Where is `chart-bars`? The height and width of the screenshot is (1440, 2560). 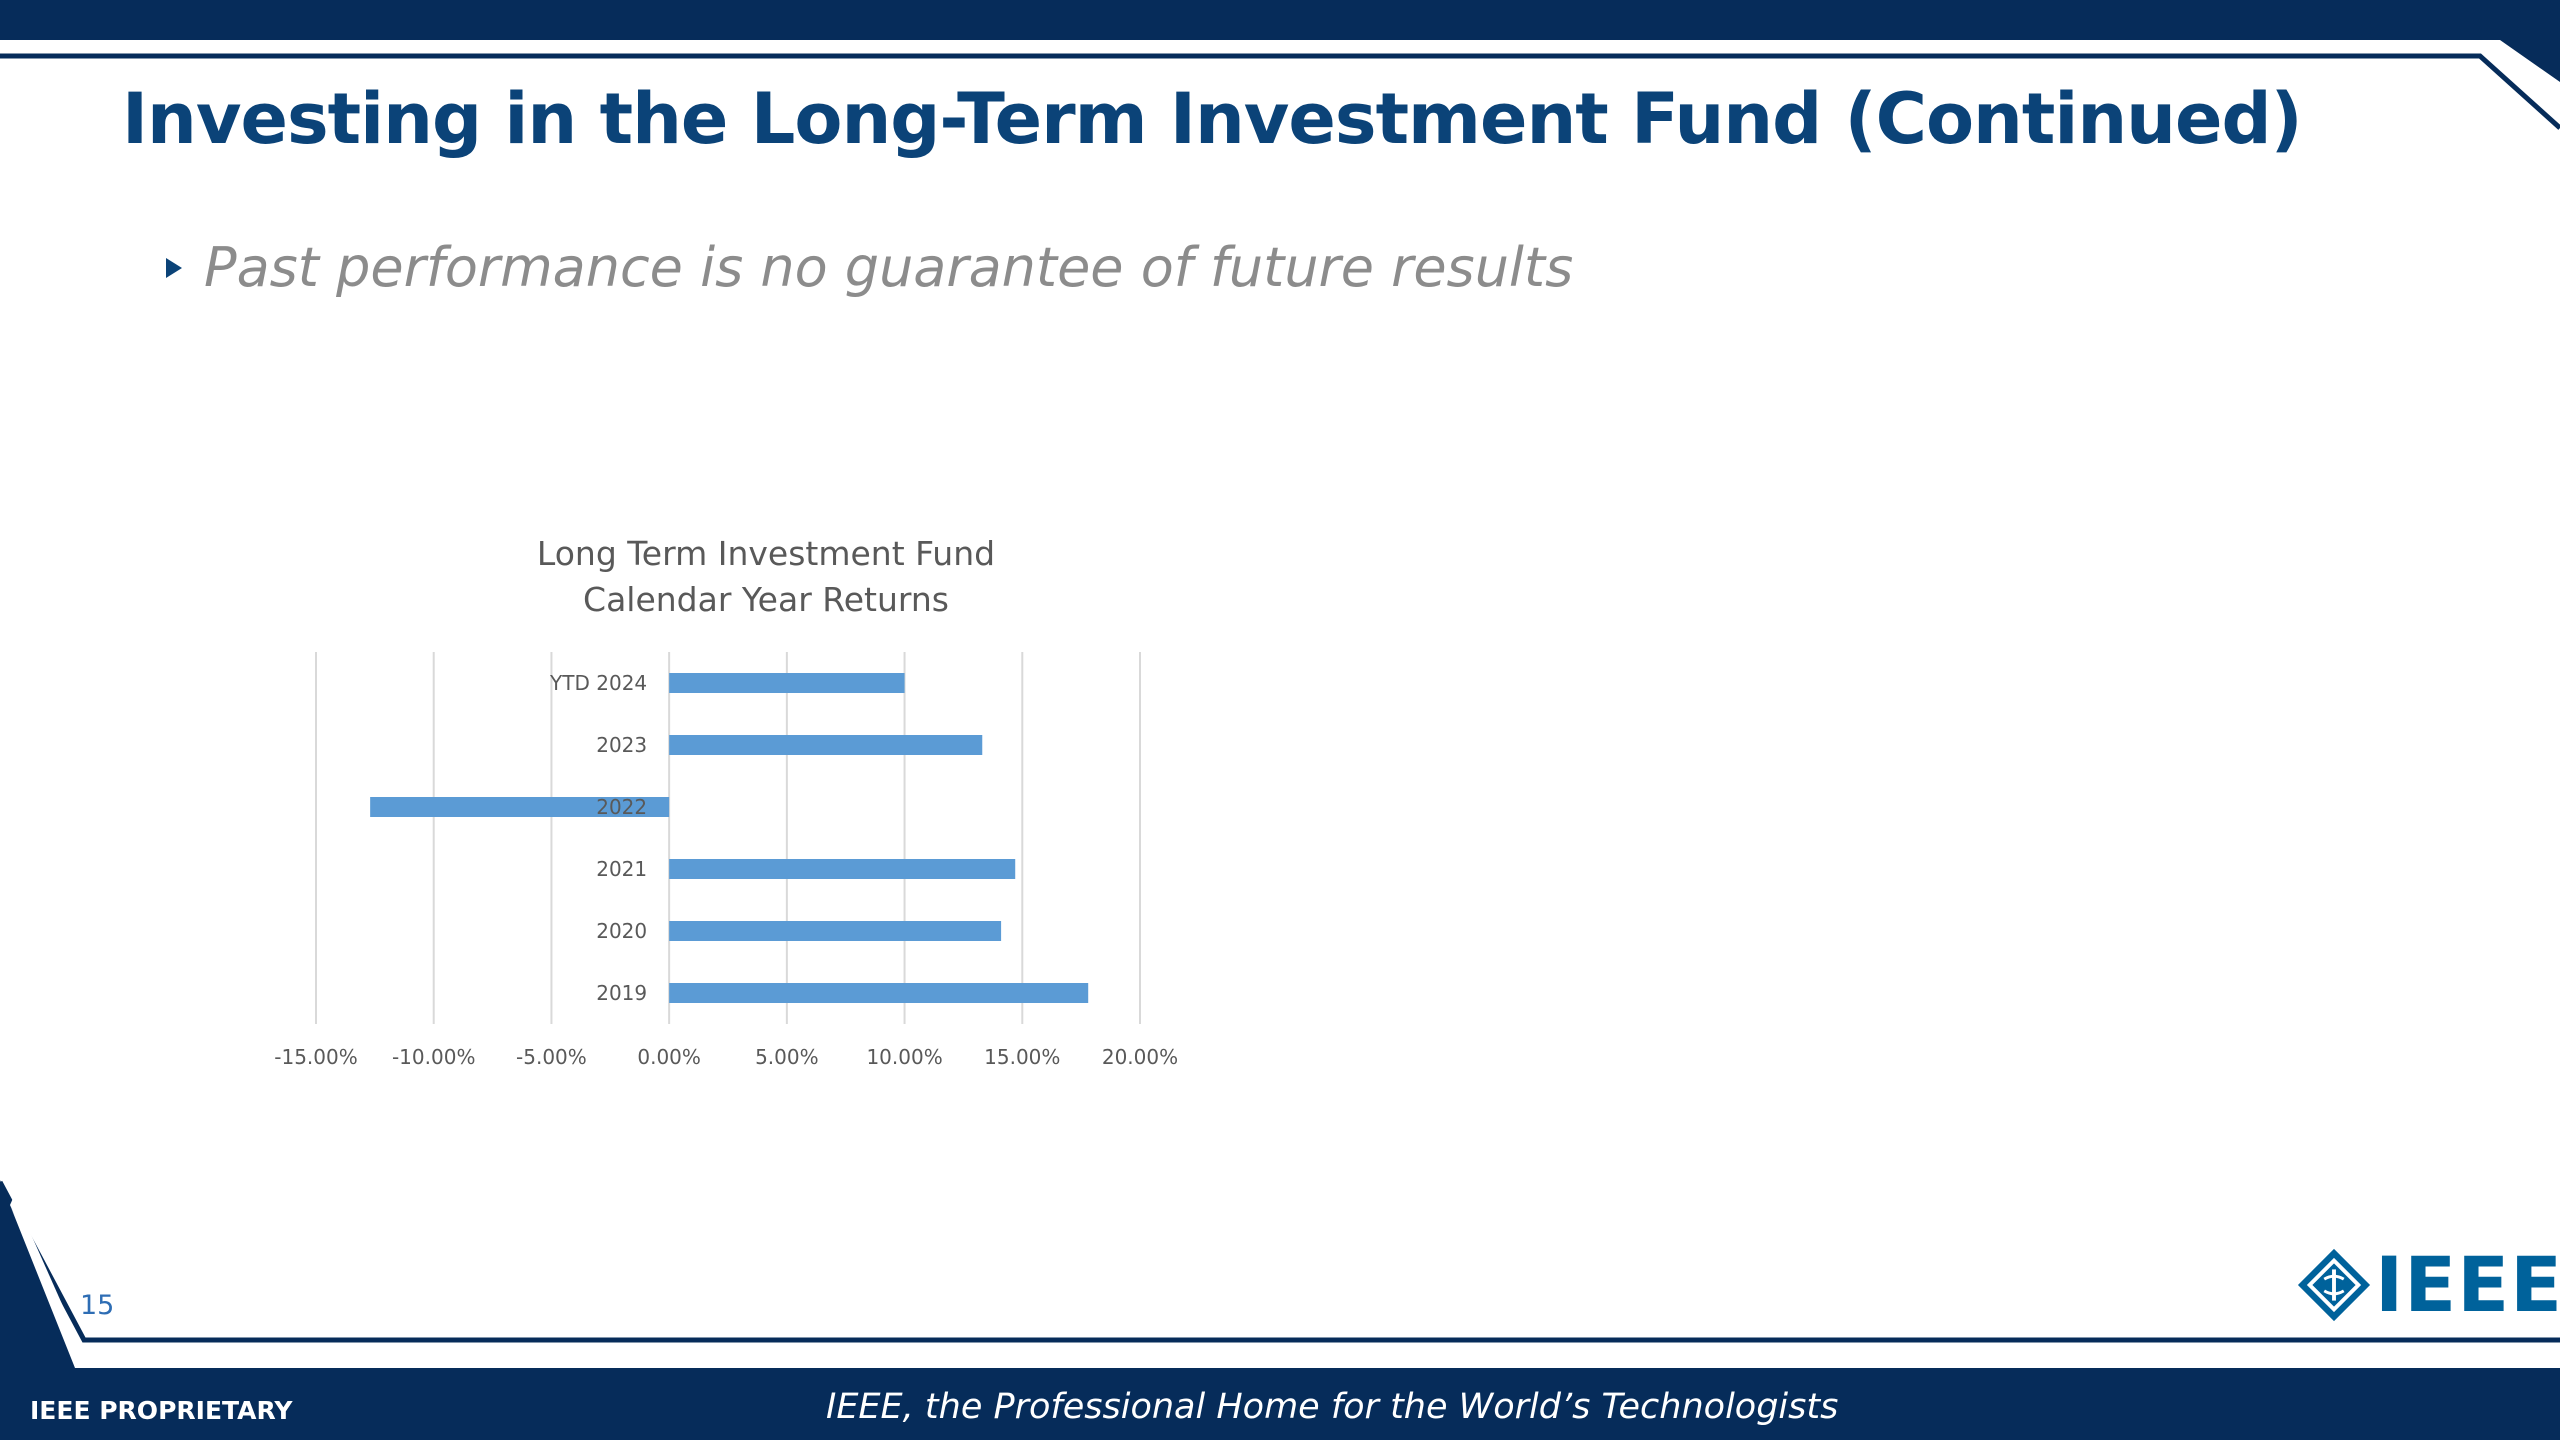
chart-bars is located at coordinates (729, 838).